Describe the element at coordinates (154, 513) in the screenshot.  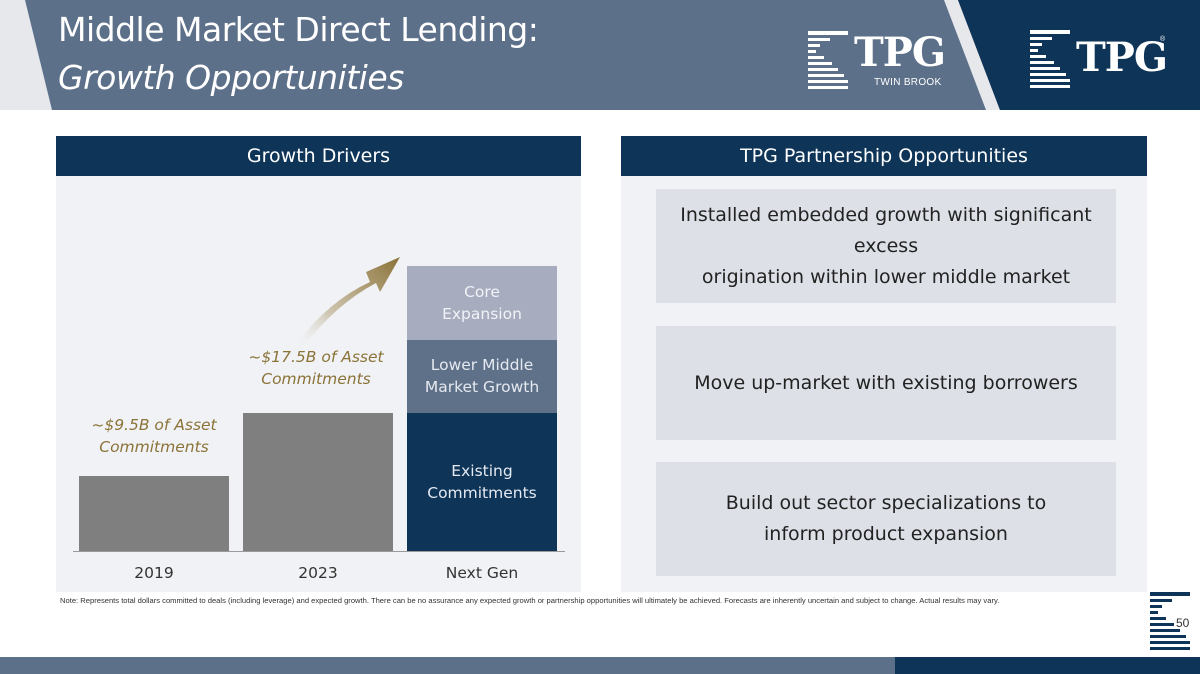
I see `bar-2019` at that location.